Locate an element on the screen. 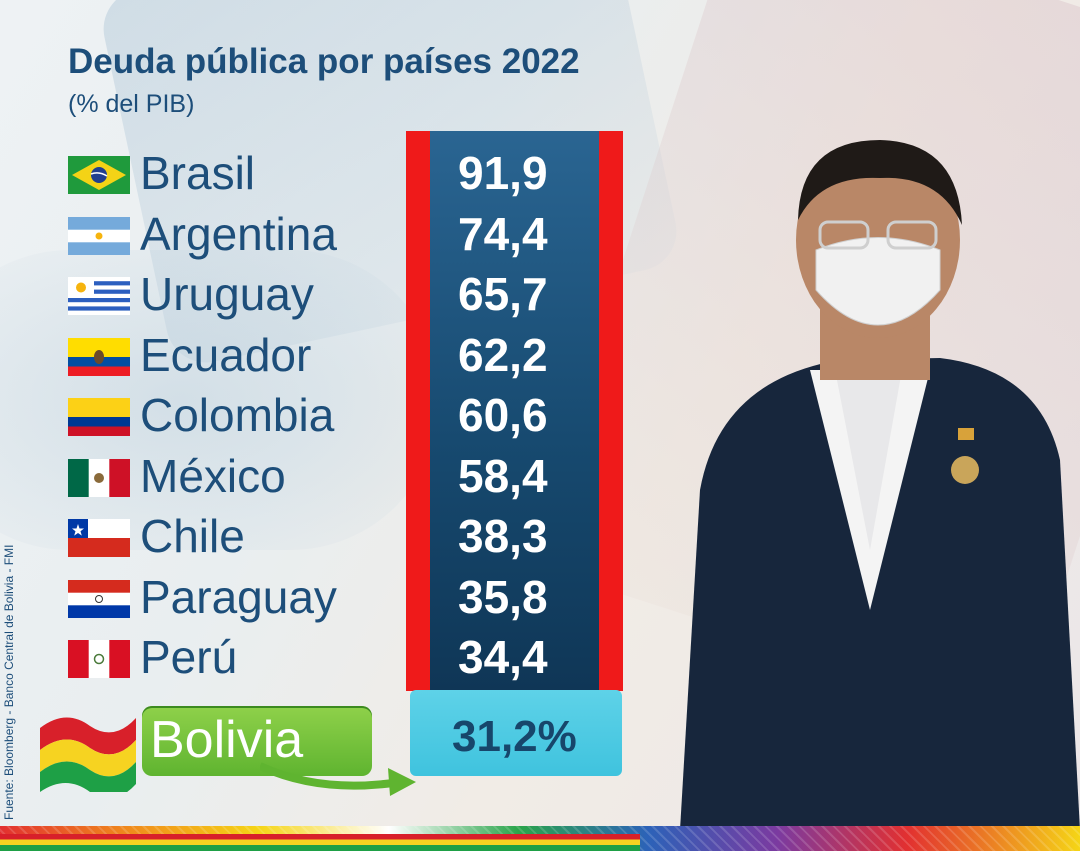 Image resolution: width=1080 pixels, height=851 pixels. table-row: Argentina 74,4 is located at coordinates (320, 234).